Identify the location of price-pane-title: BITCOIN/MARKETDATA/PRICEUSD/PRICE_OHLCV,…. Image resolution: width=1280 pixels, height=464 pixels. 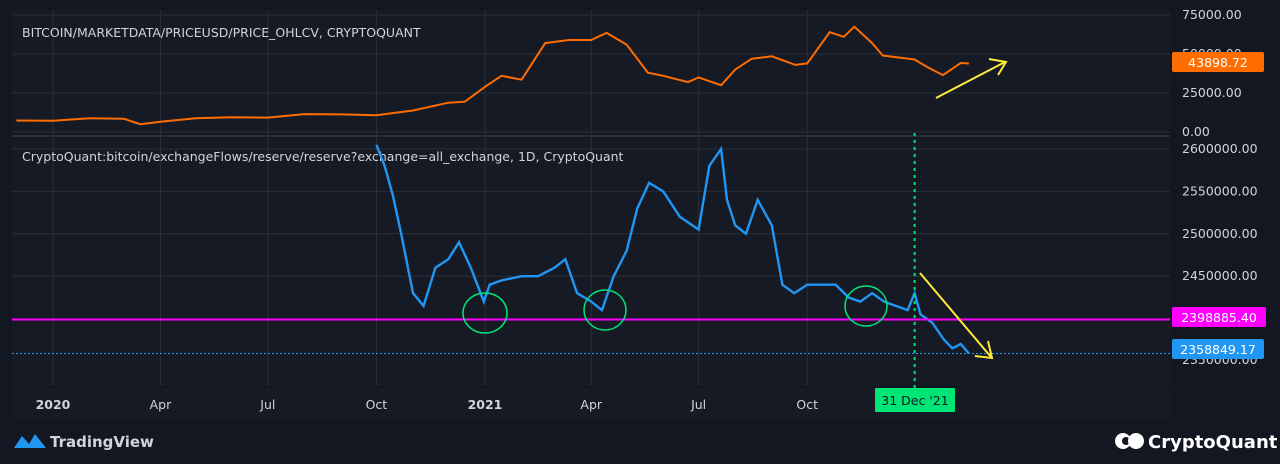
(221, 32).